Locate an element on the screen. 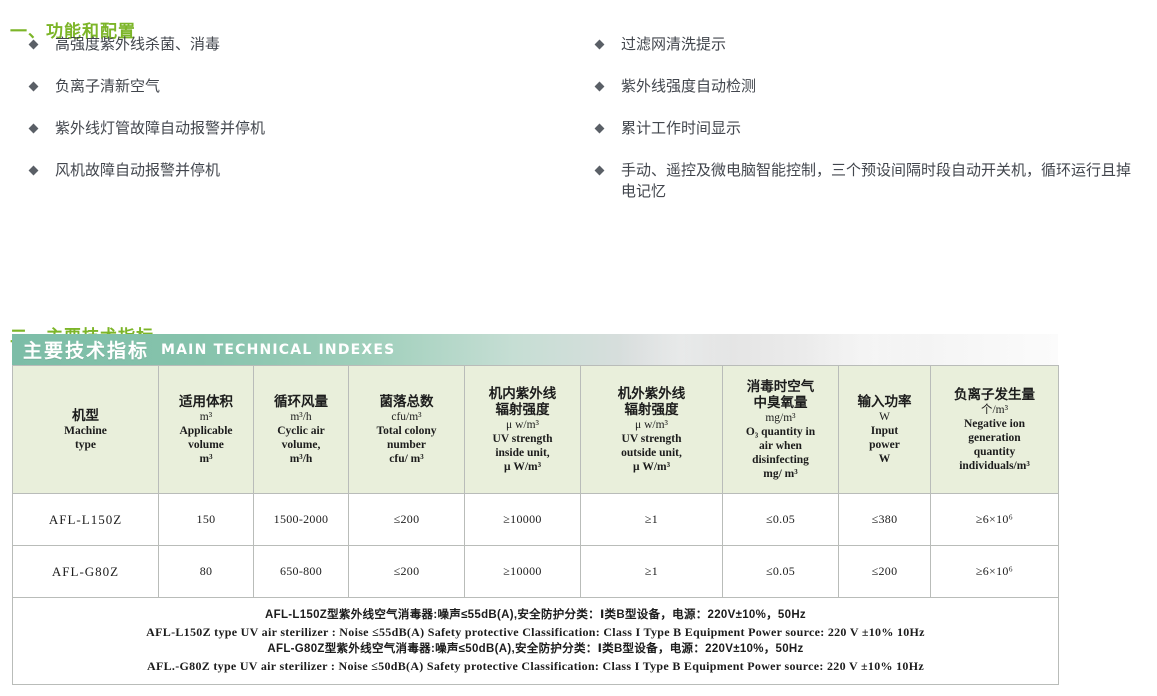 This screenshot has width=1157, height=696. cell-applicable-volume: 80 is located at coordinates (206, 571).